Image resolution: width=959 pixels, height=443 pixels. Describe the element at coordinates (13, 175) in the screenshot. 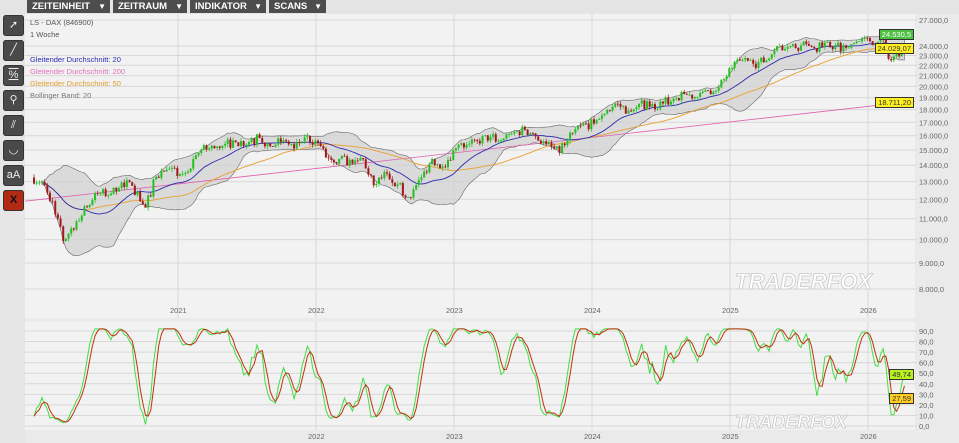

I see `text-icon: aA` at that location.